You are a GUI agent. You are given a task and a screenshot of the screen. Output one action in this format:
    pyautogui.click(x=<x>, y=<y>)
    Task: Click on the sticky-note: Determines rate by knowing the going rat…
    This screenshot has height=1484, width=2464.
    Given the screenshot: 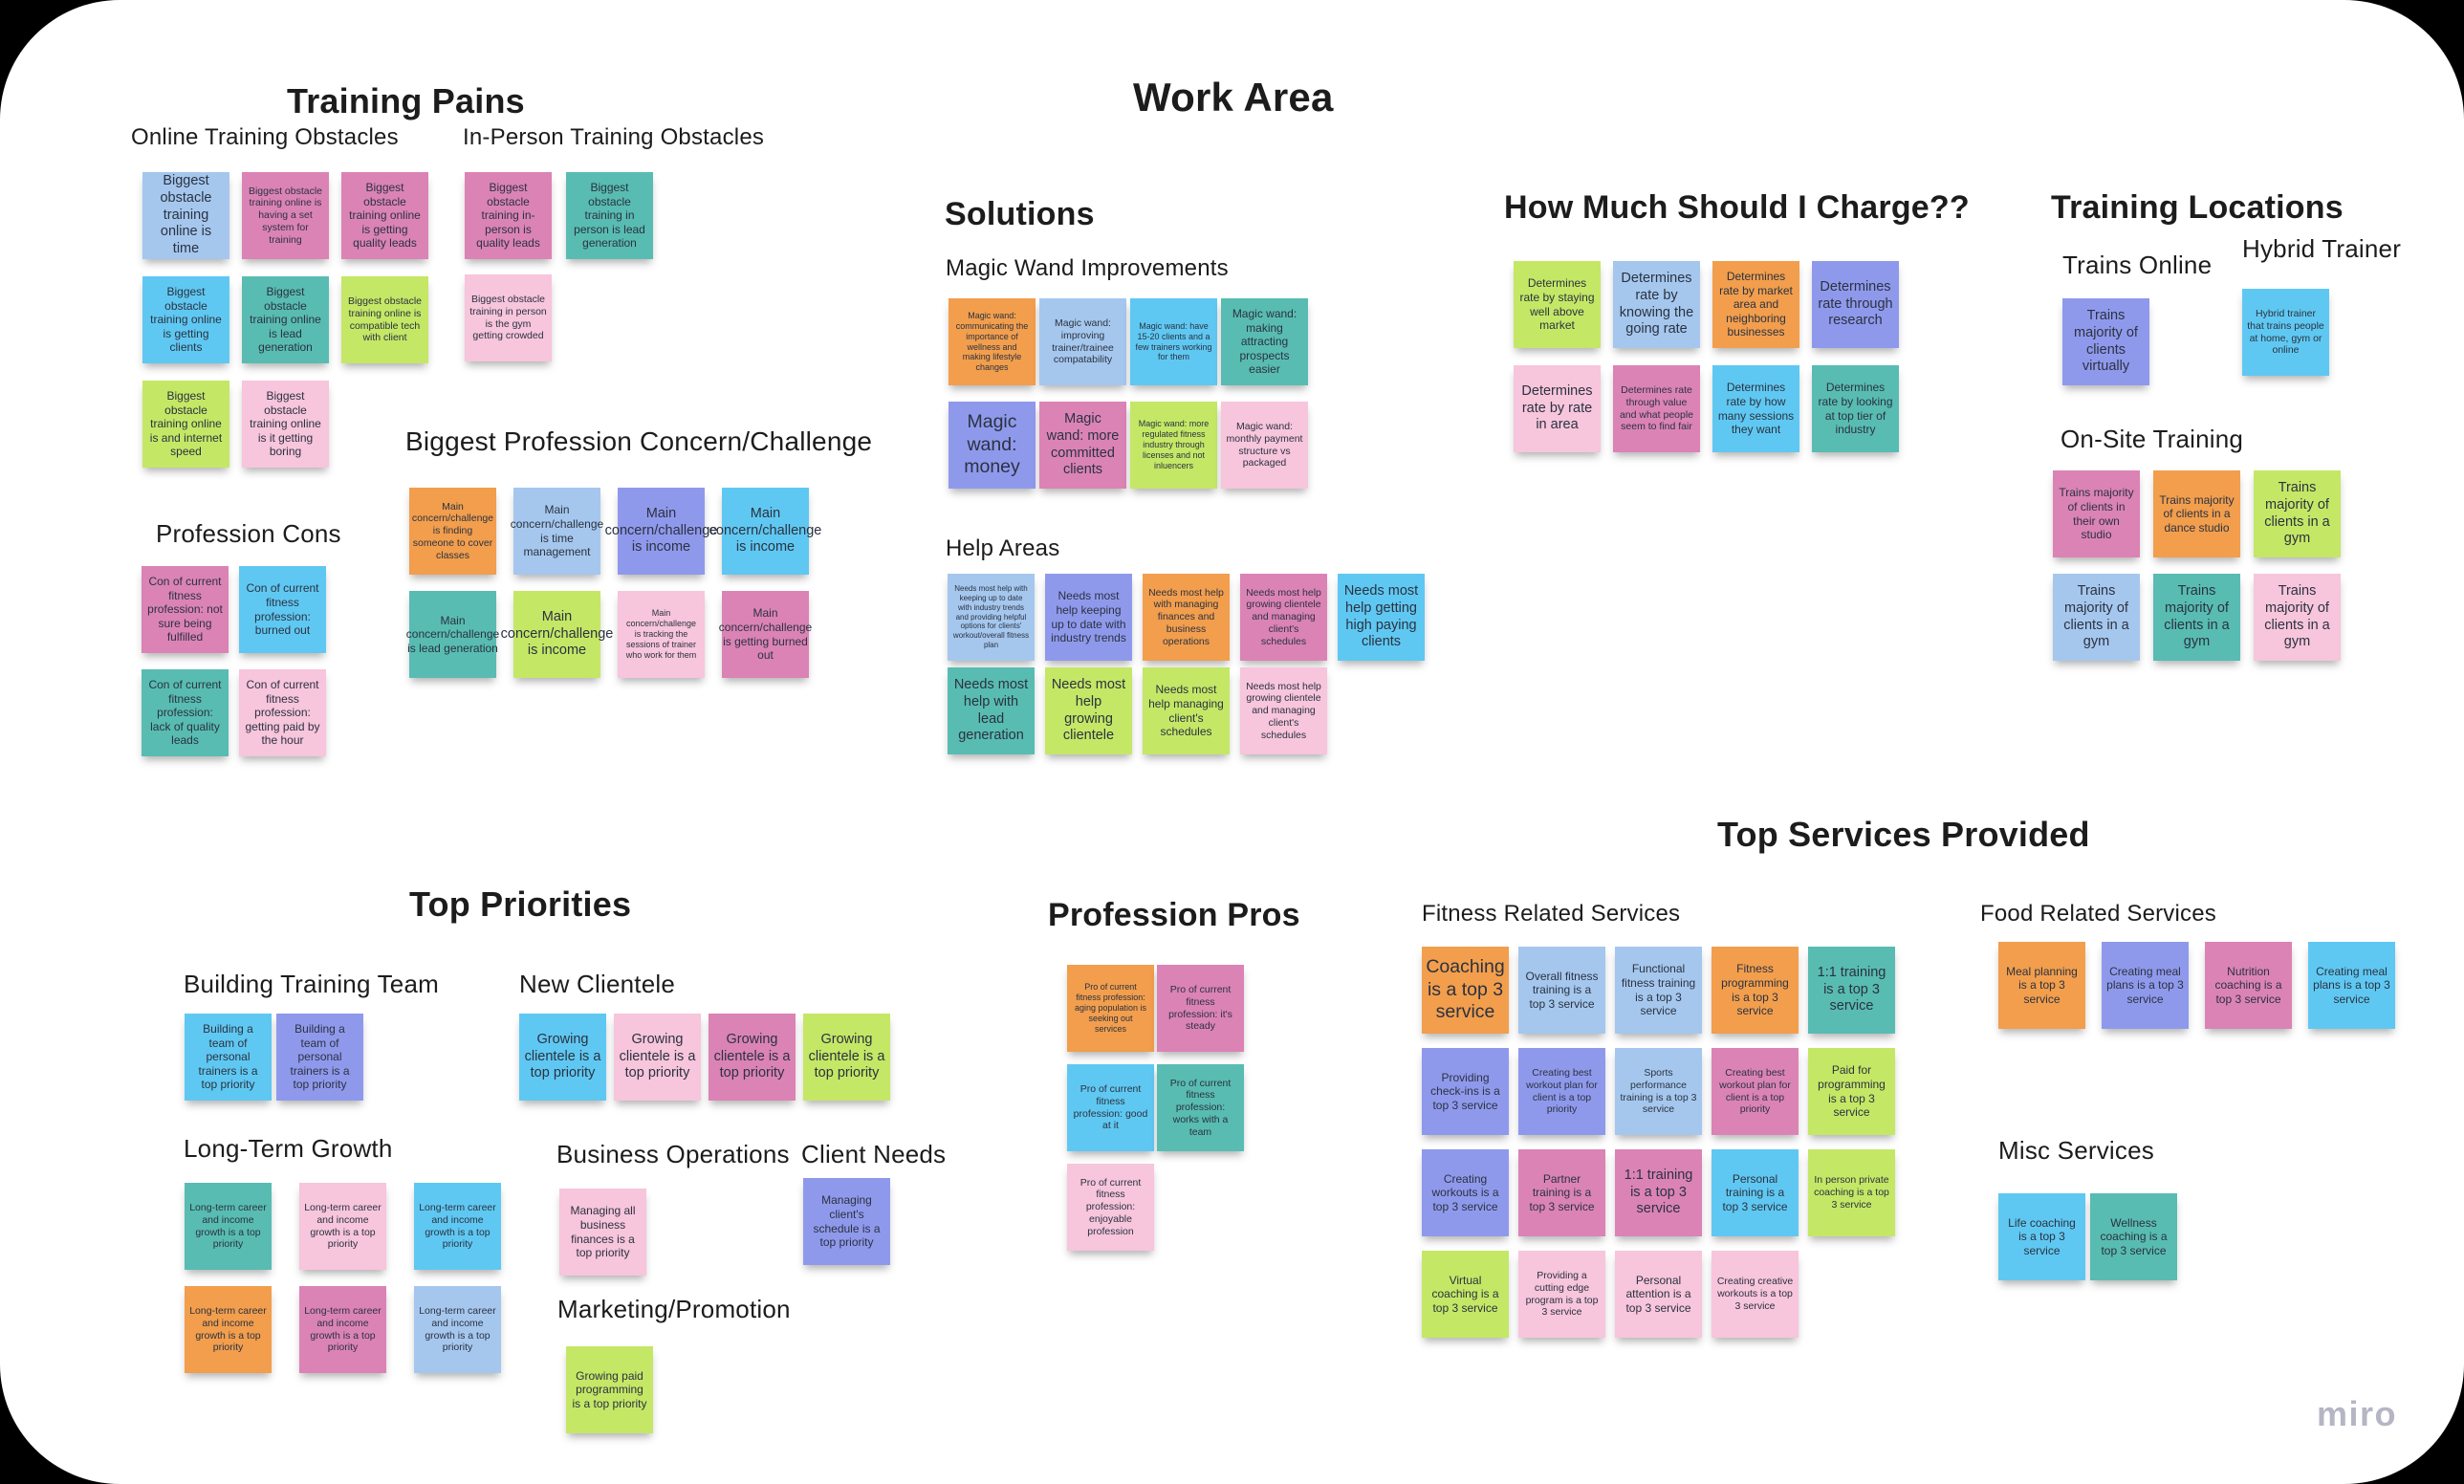 What is the action you would take?
    pyautogui.click(x=1656, y=304)
    